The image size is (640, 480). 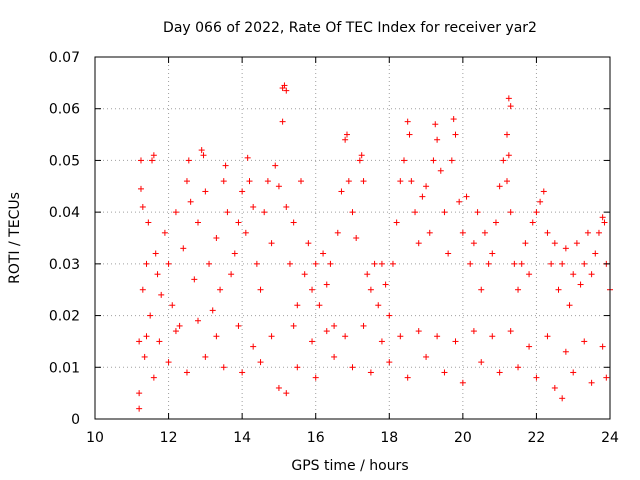 What do you see at coordinates (537, 438) in the screenshot?
I see `x-tick-label: 22` at bounding box center [537, 438].